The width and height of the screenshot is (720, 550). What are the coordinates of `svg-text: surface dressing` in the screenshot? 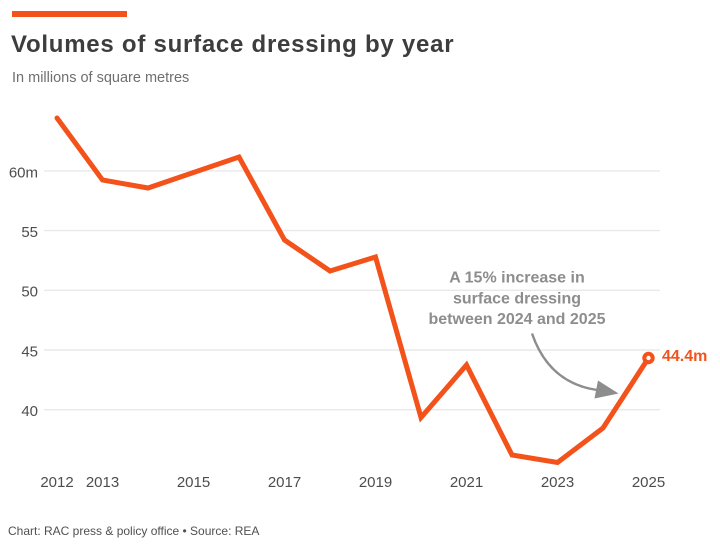 It's located at (517, 299).